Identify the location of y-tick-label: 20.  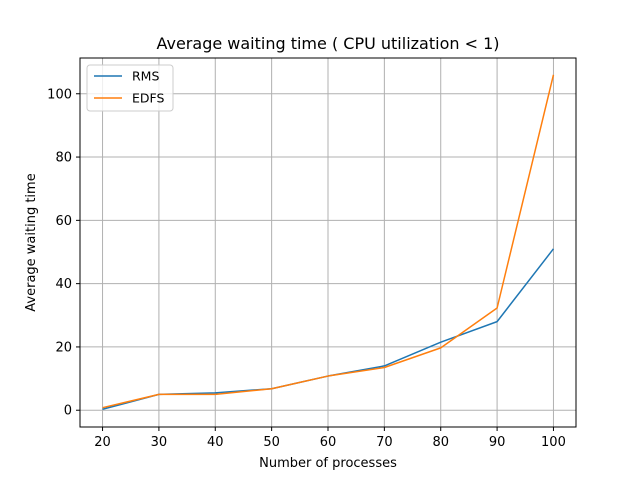
(63, 347).